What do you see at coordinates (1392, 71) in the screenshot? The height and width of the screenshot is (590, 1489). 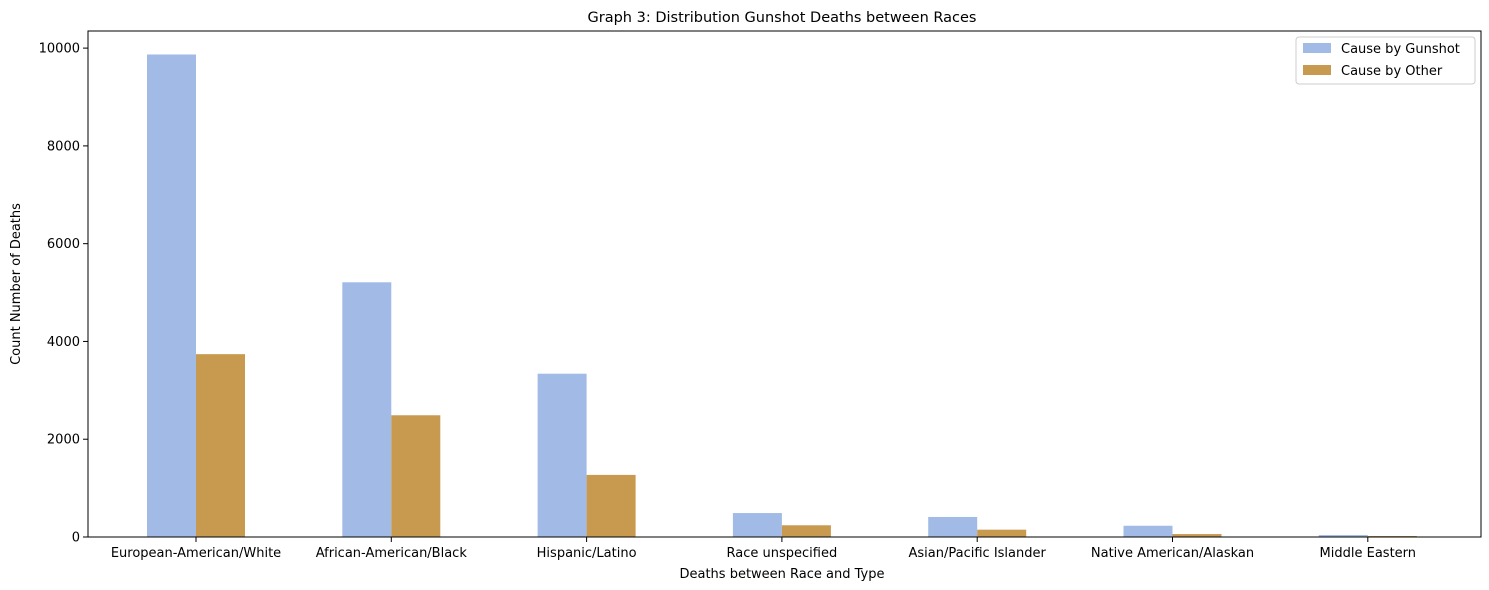 I see `legend-label-other: Cause by Other` at bounding box center [1392, 71].